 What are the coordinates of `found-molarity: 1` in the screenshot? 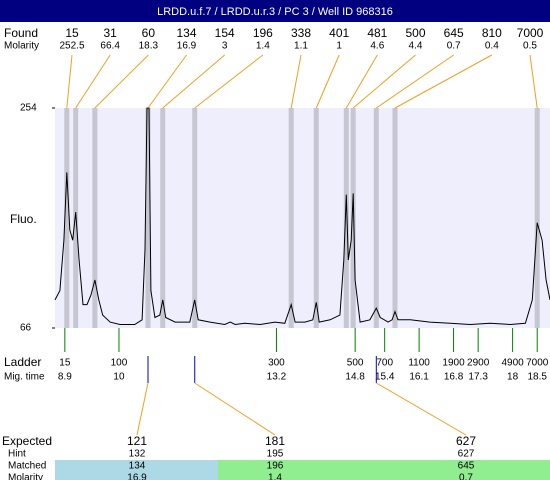 It's located at (339, 46).